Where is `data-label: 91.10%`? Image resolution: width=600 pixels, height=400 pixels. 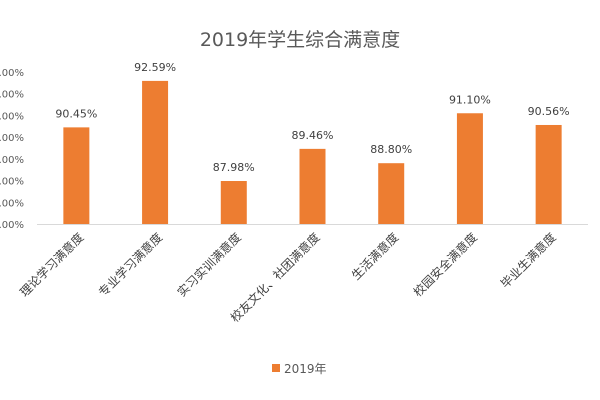 data-label: 91.10% is located at coordinates (470, 99).